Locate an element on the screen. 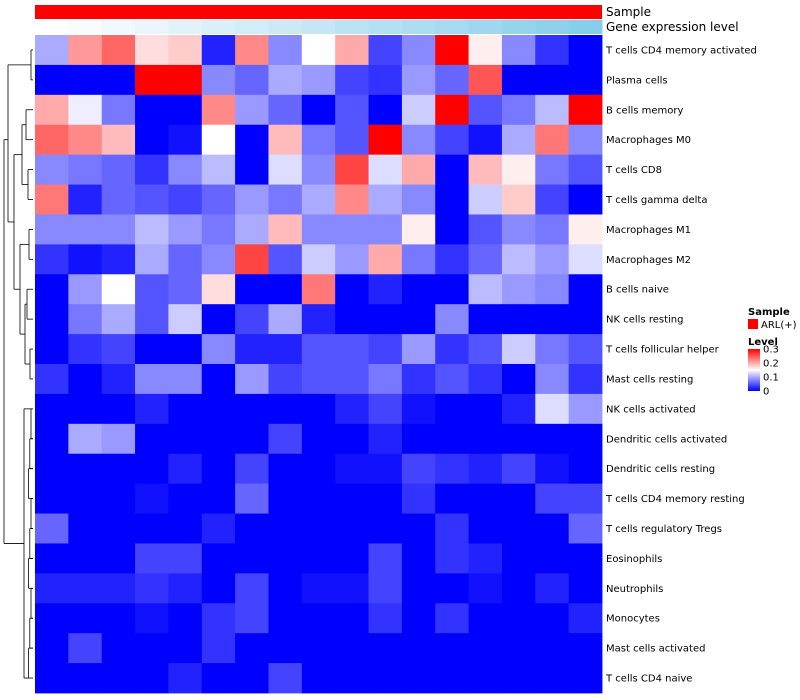 The image size is (800, 700). annotation-bar-sample is located at coordinates (318, 12).